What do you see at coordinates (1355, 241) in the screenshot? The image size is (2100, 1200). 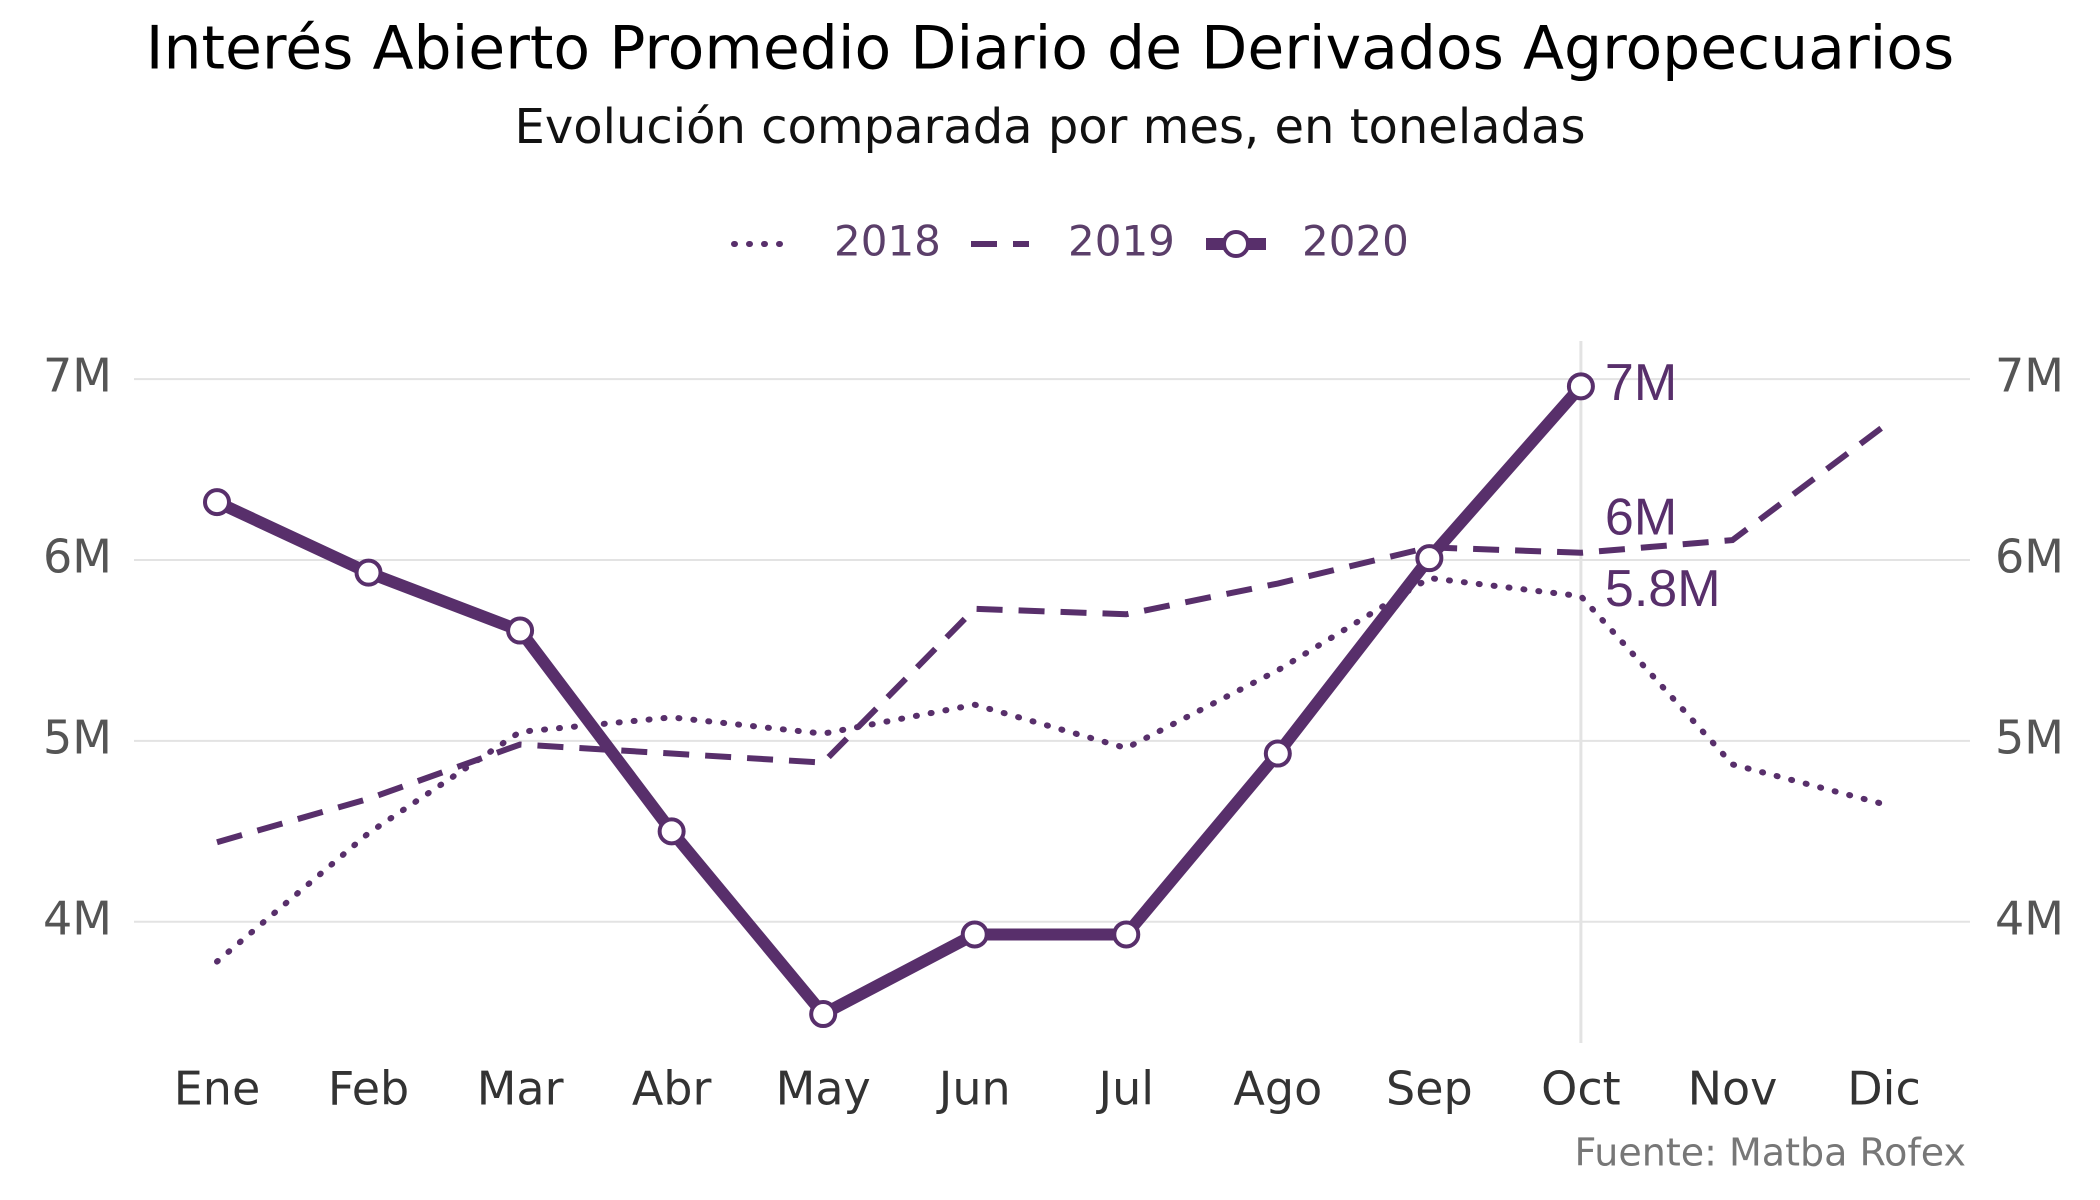 I see `legend-label: 2020` at bounding box center [1355, 241].